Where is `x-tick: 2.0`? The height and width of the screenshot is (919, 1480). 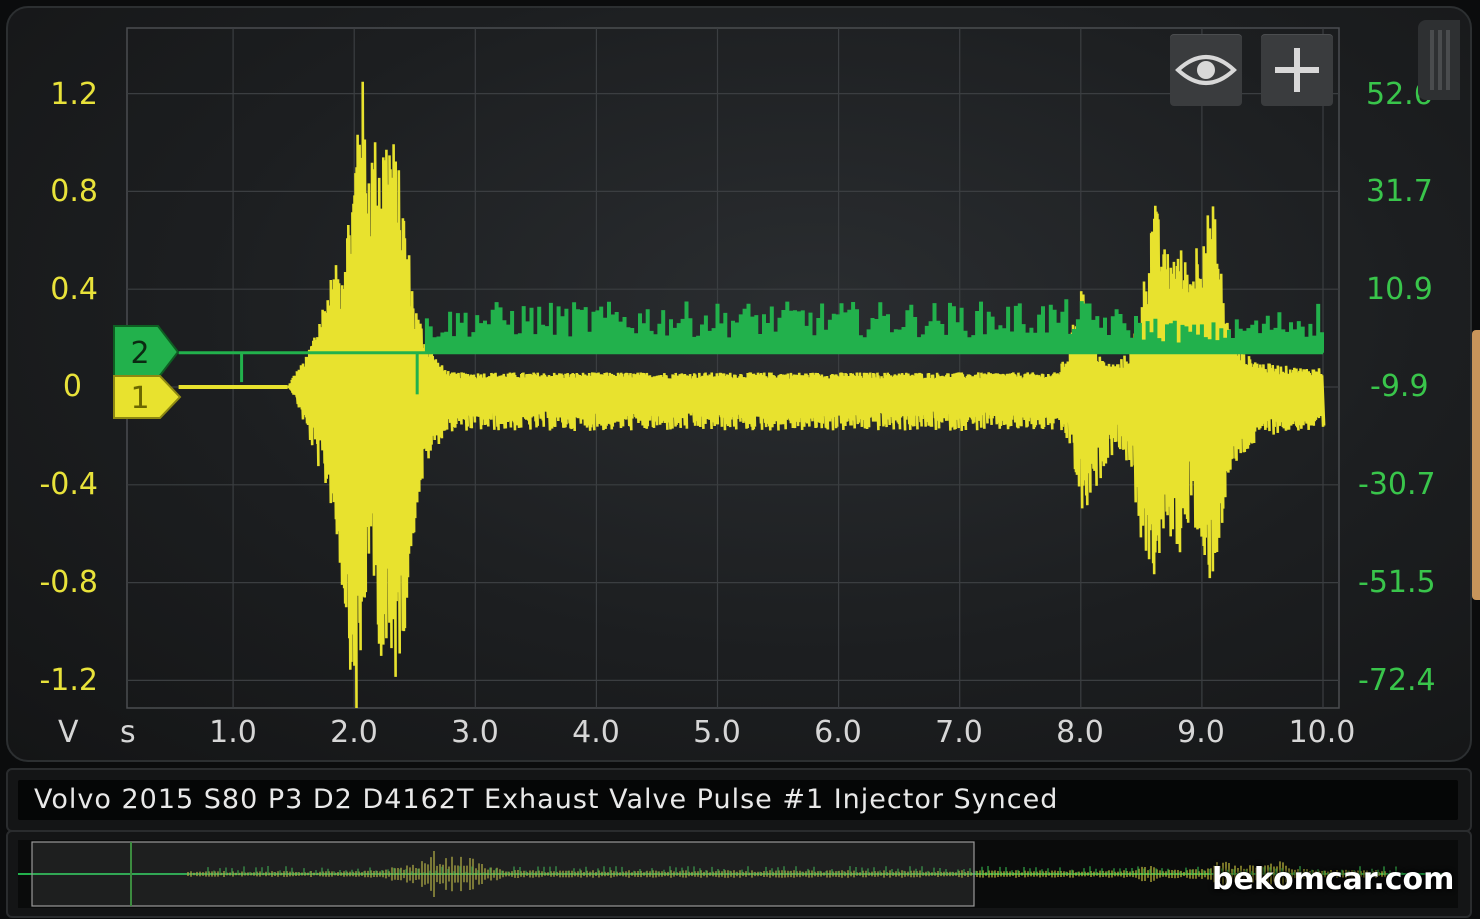
x-tick: 2.0 is located at coordinates (354, 732).